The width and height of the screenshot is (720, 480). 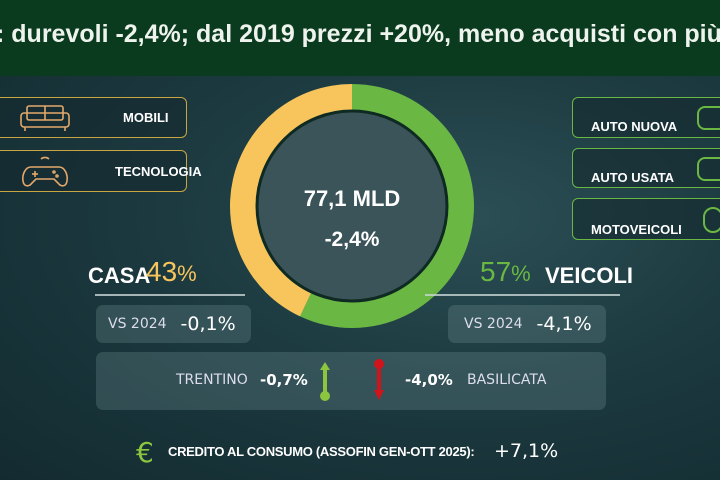 I want to click on arrow-down-icon, so click(x=379, y=379).